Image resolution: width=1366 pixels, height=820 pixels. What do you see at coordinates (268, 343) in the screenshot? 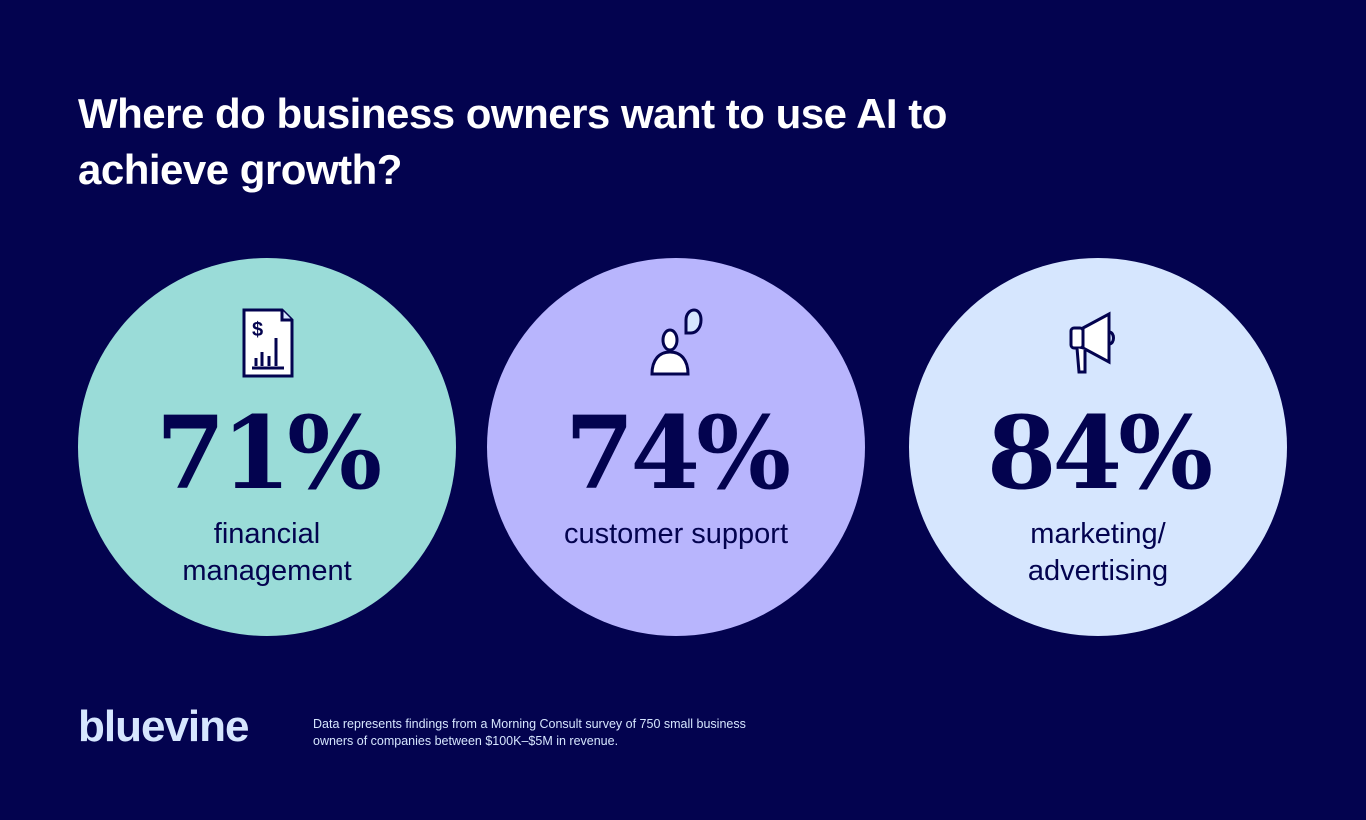
I see `financial-report-icon: $` at bounding box center [268, 343].